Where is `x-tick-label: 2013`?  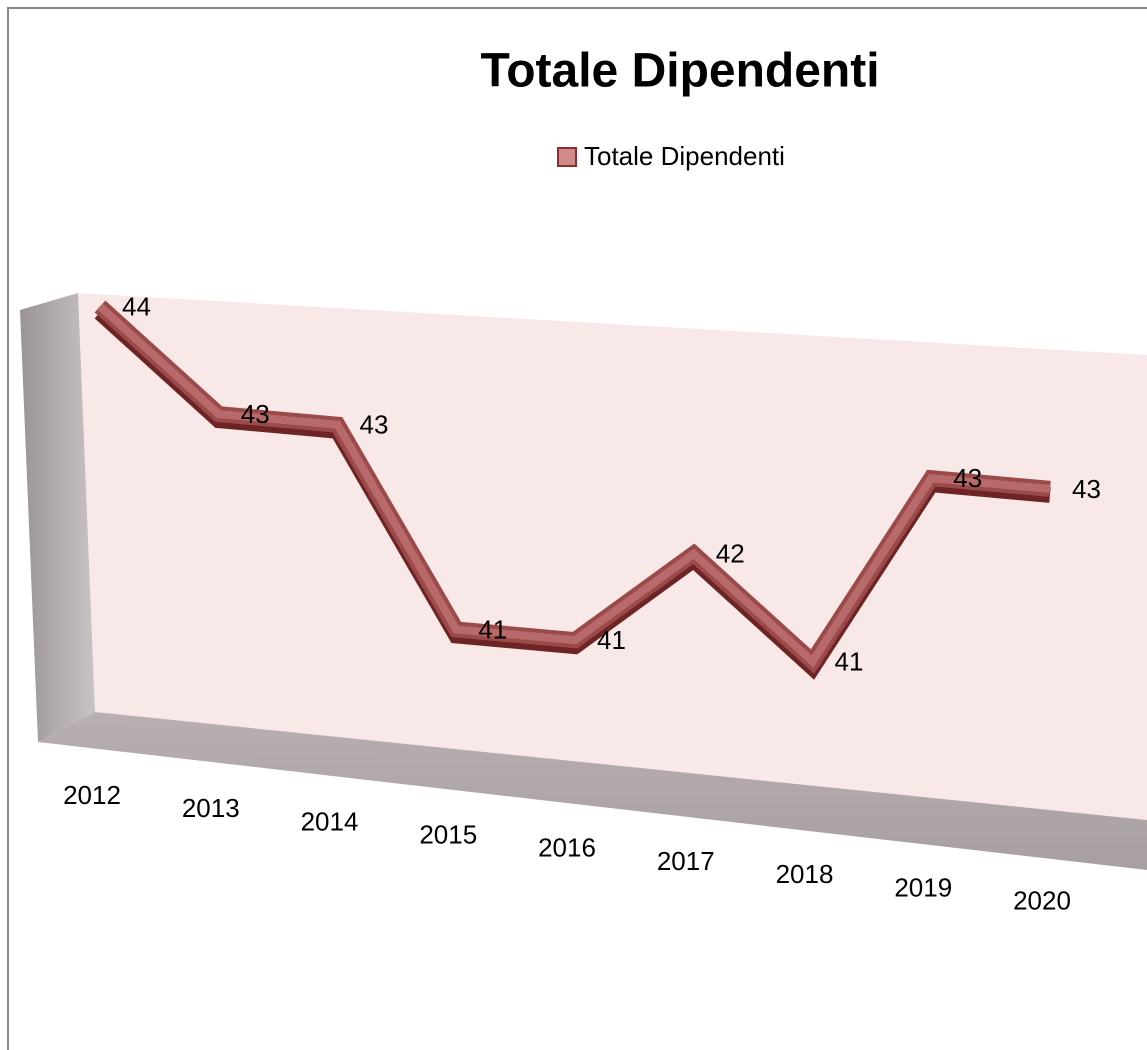
x-tick-label: 2013 is located at coordinates (211, 808).